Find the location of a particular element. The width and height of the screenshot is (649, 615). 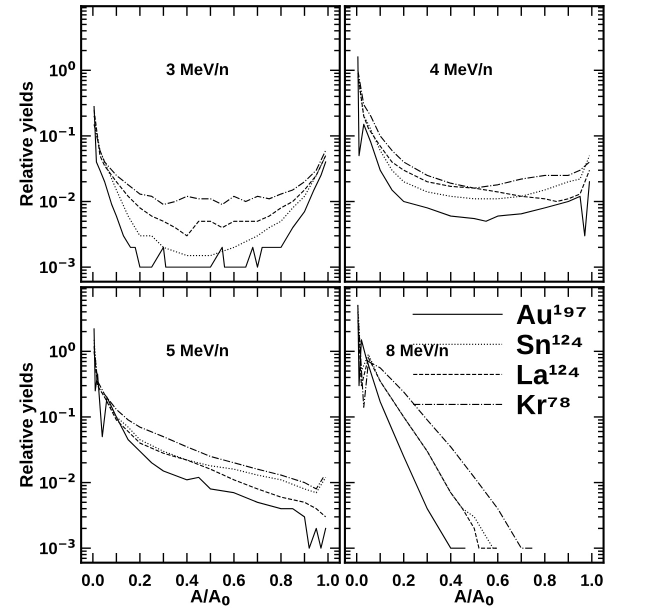

legend-label: La¹²⁴ is located at coordinates (549, 374).